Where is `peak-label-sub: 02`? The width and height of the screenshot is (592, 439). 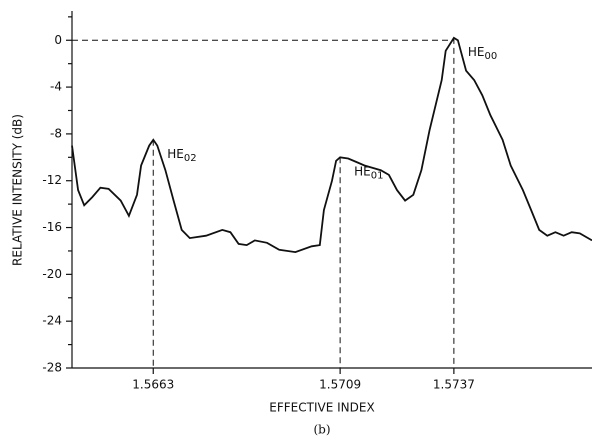 peak-label-sub: 02 is located at coordinates (190, 158).